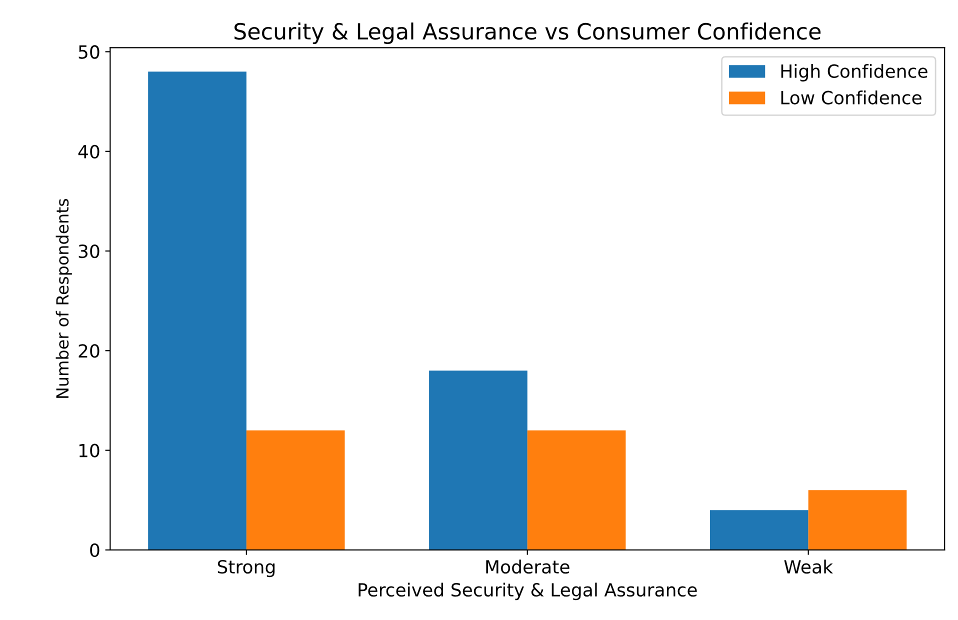 The image size is (958, 620). Describe the element at coordinates (89, 451) in the screenshot. I see `y-tick-label: 10` at that location.